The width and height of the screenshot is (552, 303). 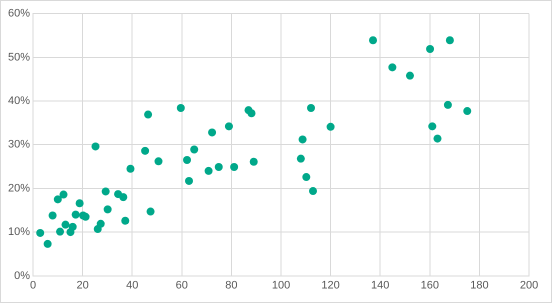 I want to click on x-tick-label: 180, so click(x=479, y=285).